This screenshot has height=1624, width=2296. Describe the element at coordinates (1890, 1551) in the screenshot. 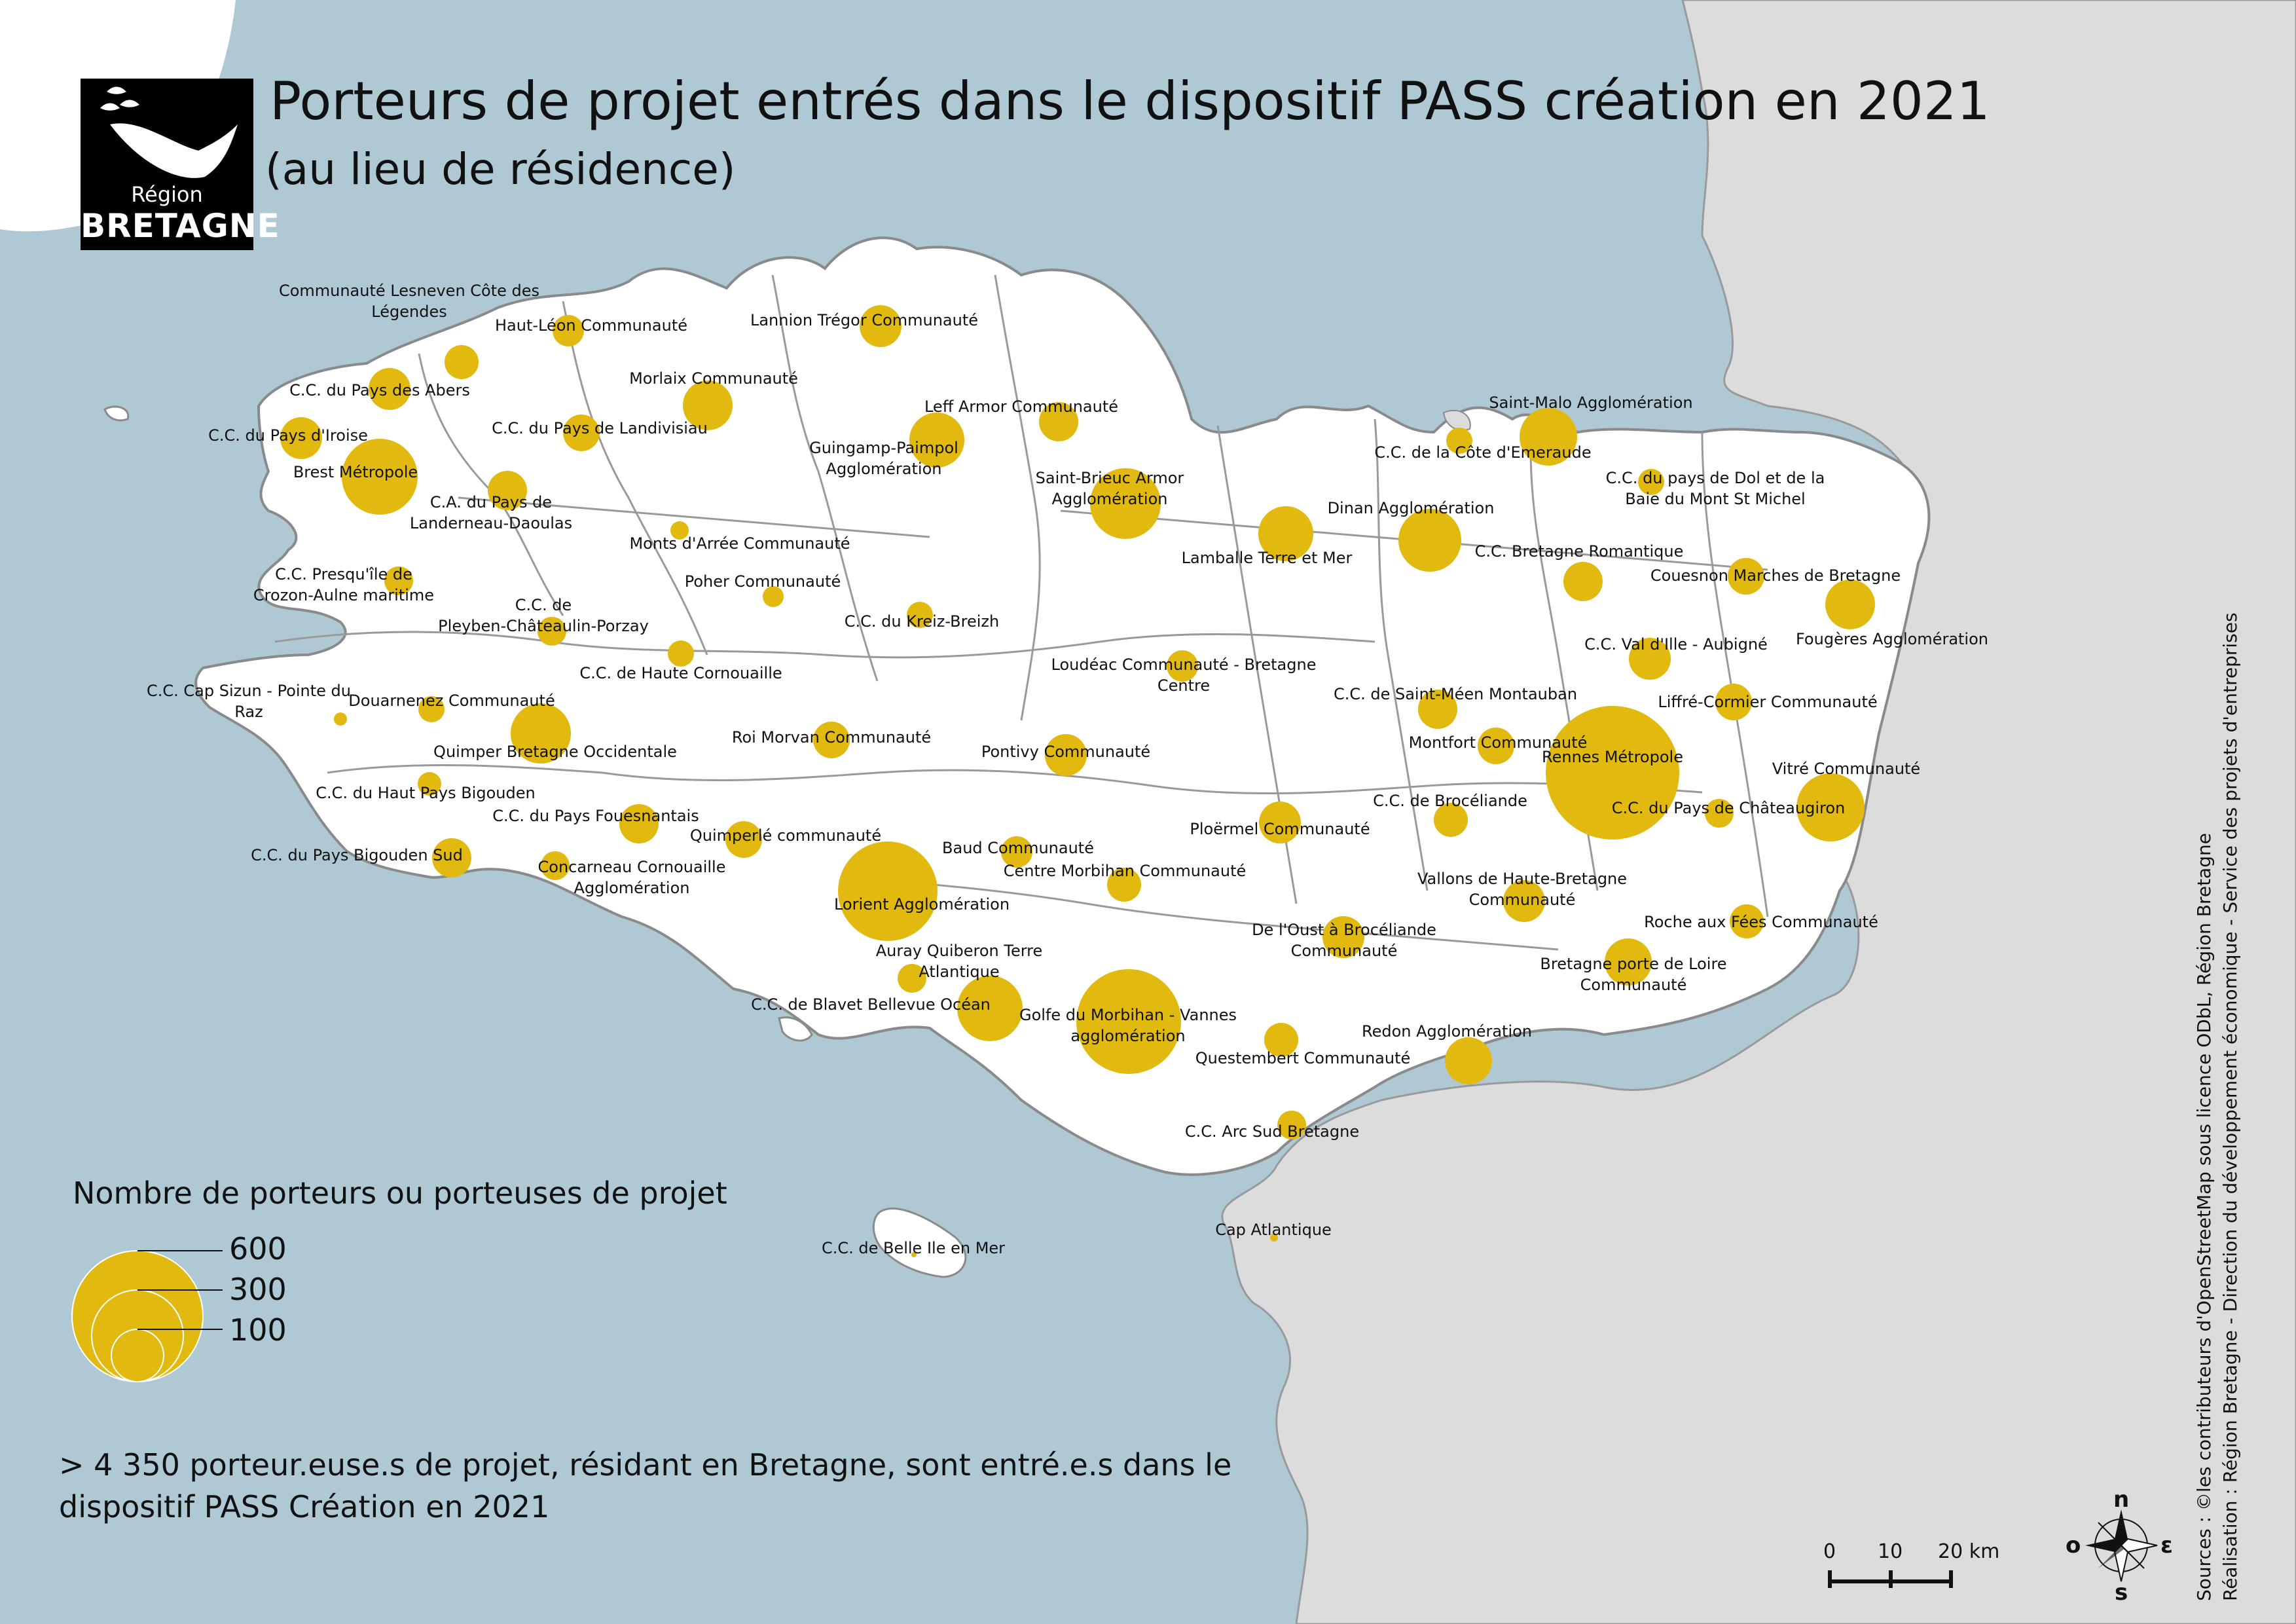

I see `scale-label-10: 10` at that location.